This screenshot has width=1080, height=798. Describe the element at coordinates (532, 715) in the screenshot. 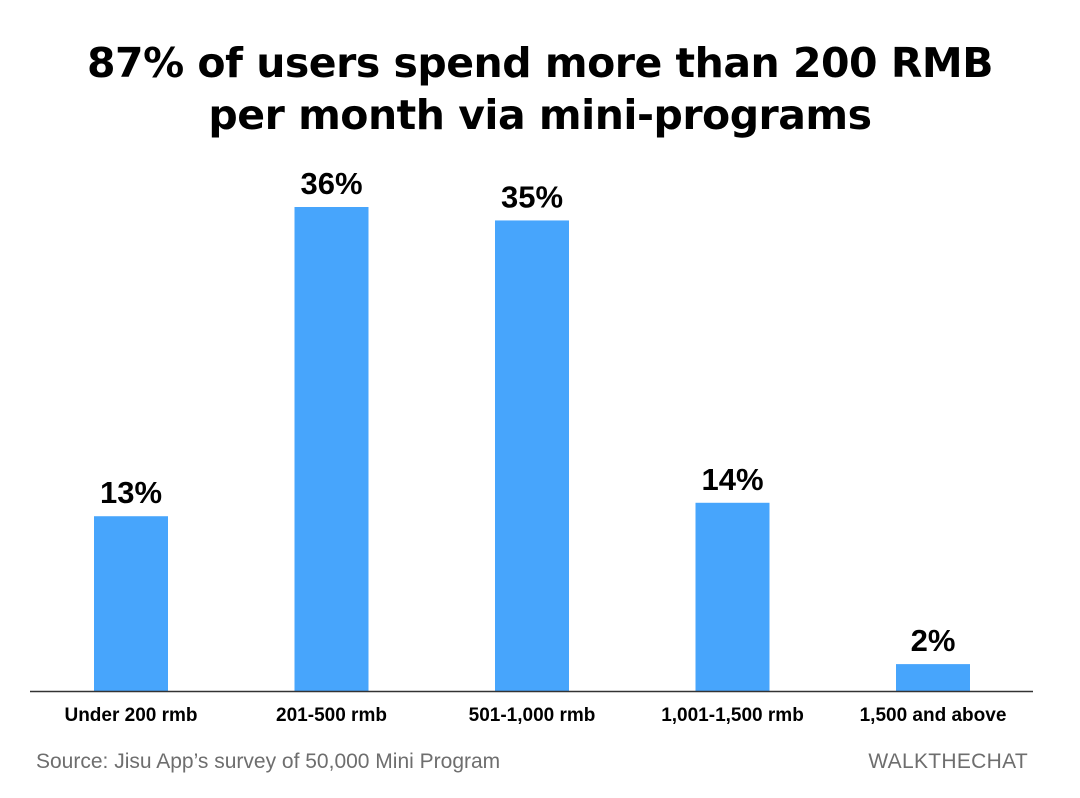

I see `category-tick-label: 501-1,000 rmb` at that location.